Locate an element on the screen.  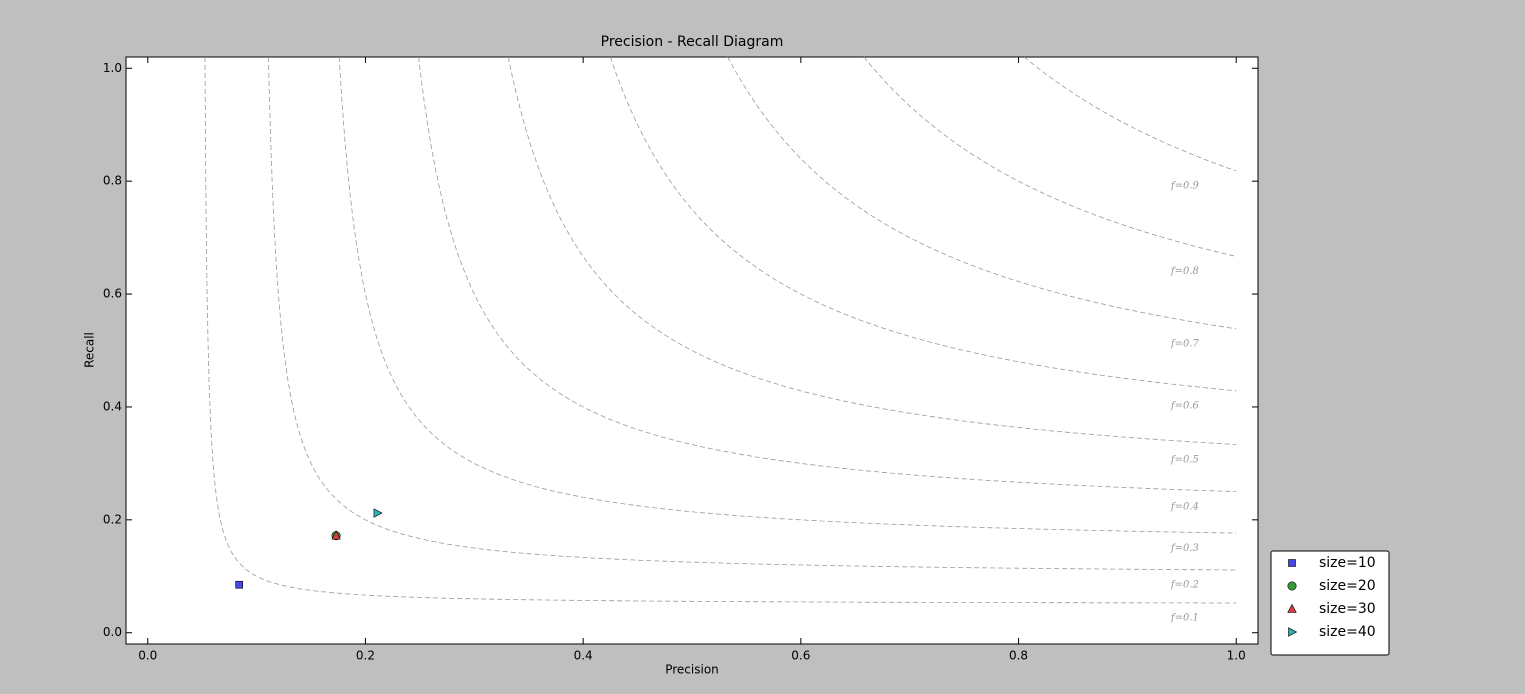
y-axis-label: Recall is located at coordinates (90, 350).